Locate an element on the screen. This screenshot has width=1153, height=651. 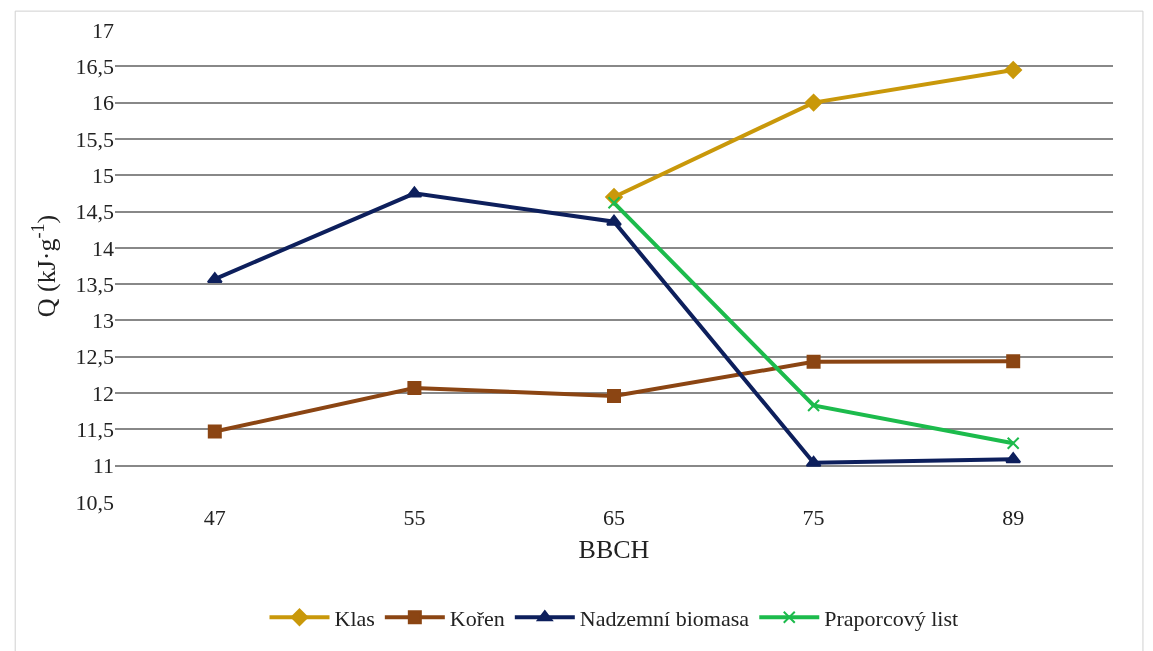
y-tick-label: 15 is located at coordinates (103, 175).